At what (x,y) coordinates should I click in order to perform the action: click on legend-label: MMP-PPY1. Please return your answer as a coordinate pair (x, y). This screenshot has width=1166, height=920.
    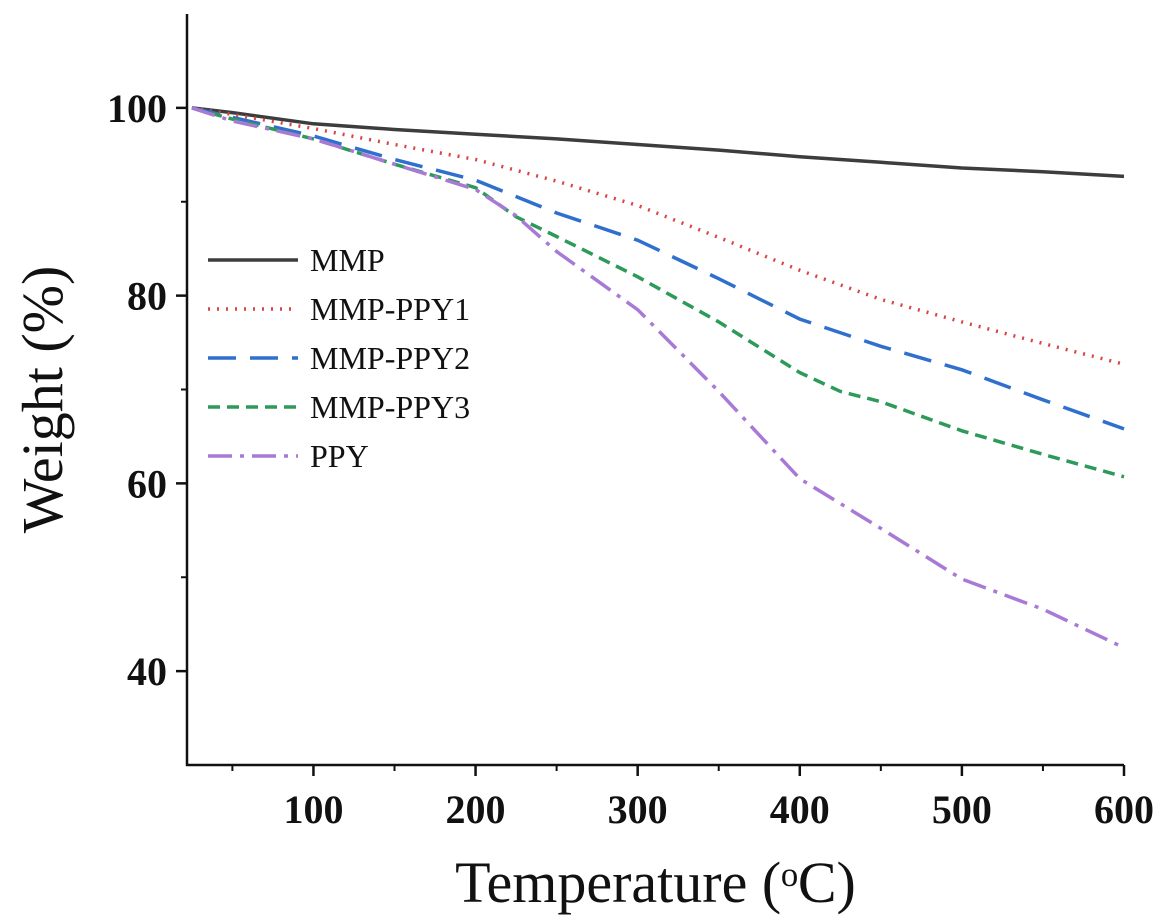
    Looking at the image, I should click on (390, 309).